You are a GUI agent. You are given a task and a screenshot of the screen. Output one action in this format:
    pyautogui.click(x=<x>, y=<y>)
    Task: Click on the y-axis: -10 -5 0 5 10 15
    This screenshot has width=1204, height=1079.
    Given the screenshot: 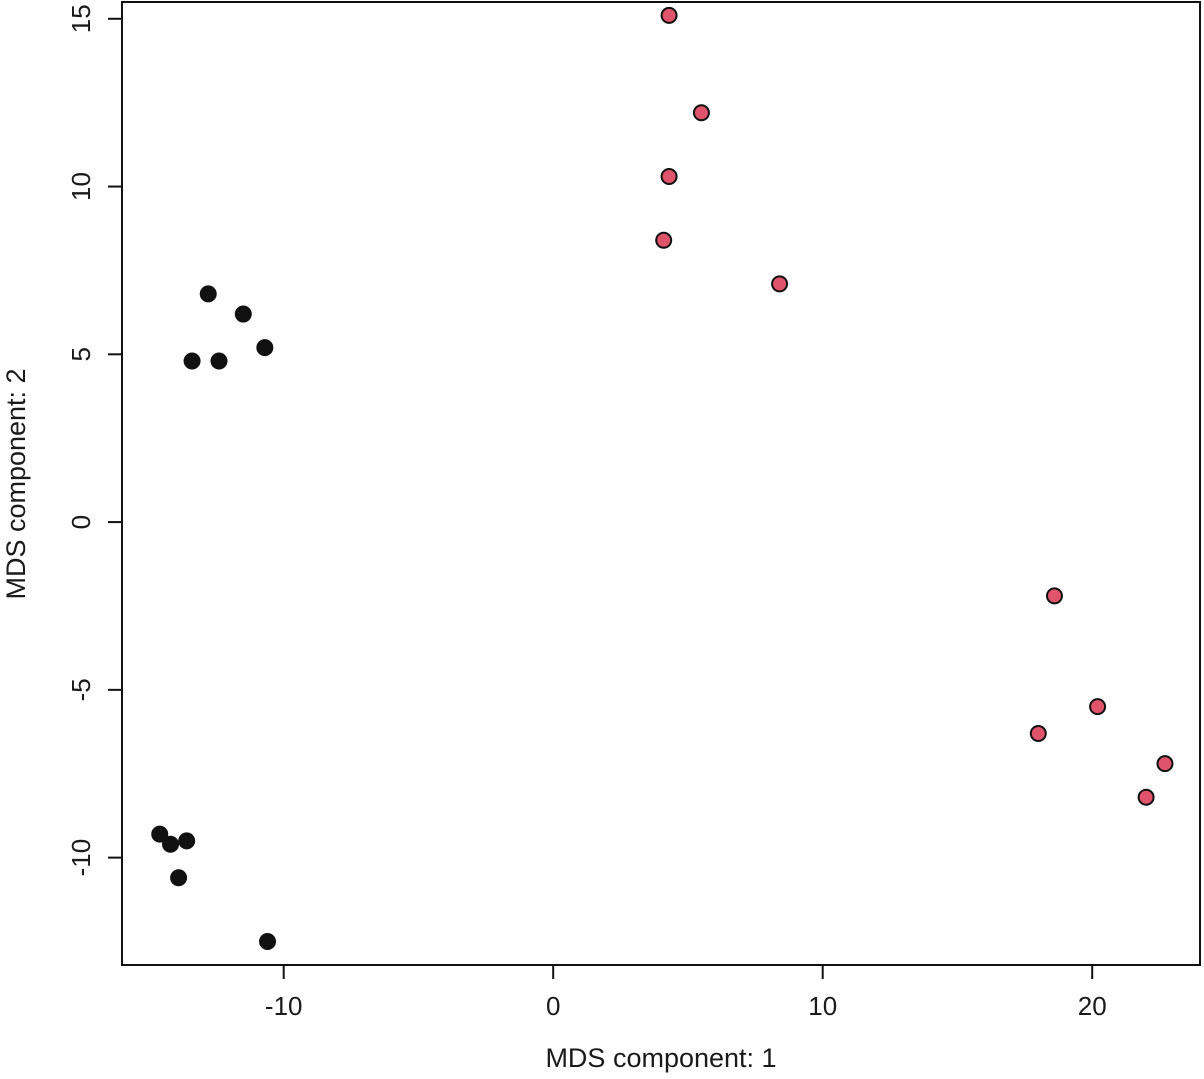 What is the action you would take?
    pyautogui.click(x=94, y=440)
    